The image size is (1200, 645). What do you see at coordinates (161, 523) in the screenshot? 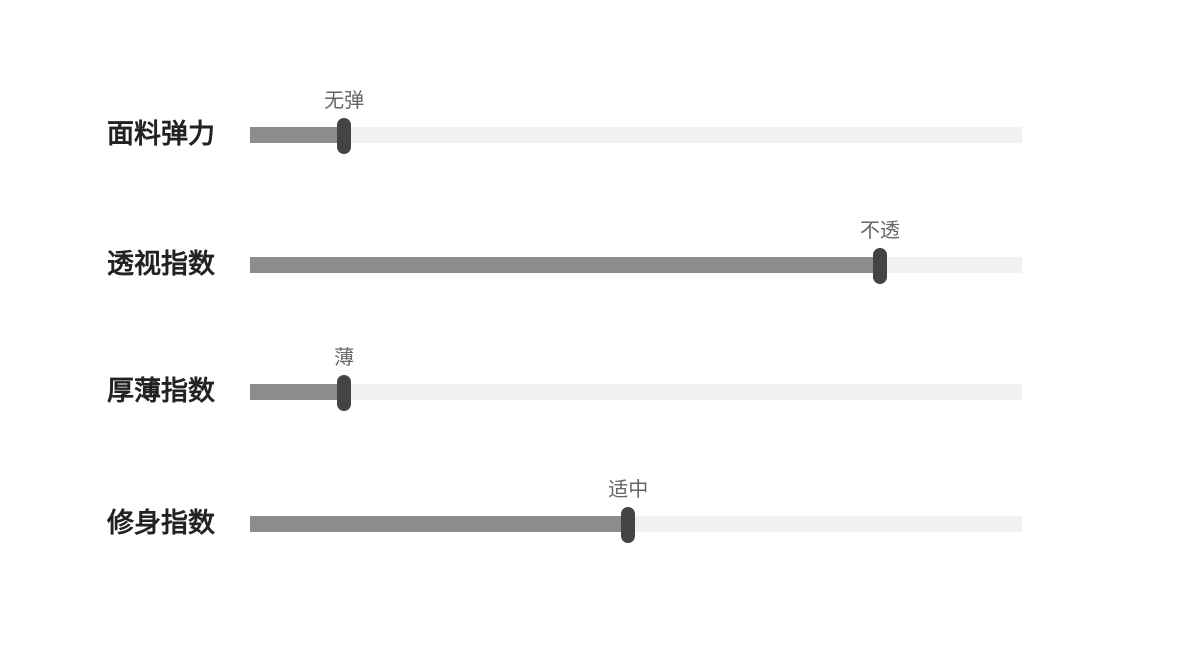
I see `slider-label: 修身指数` at bounding box center [161, 523].